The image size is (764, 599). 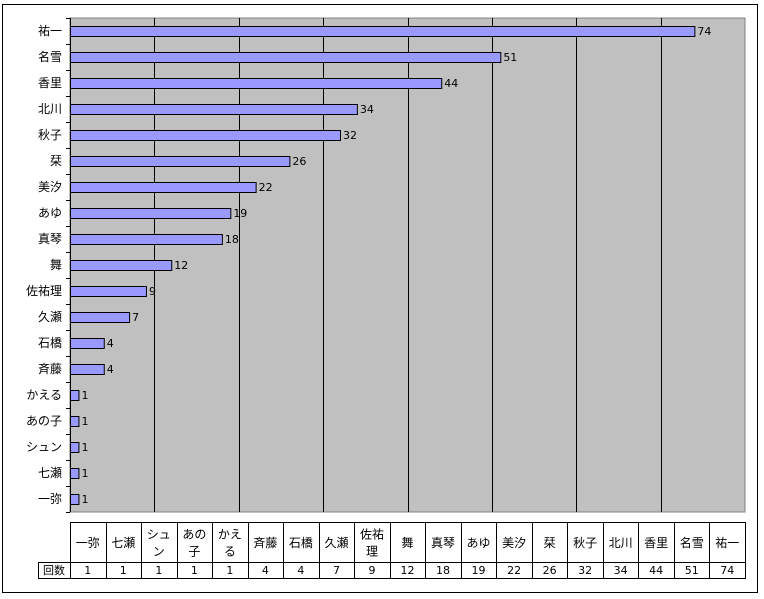 What do you see at coordinates (451, 83) in the screenshot?
I see `data-label: 44` at bounding box center [451, 83].